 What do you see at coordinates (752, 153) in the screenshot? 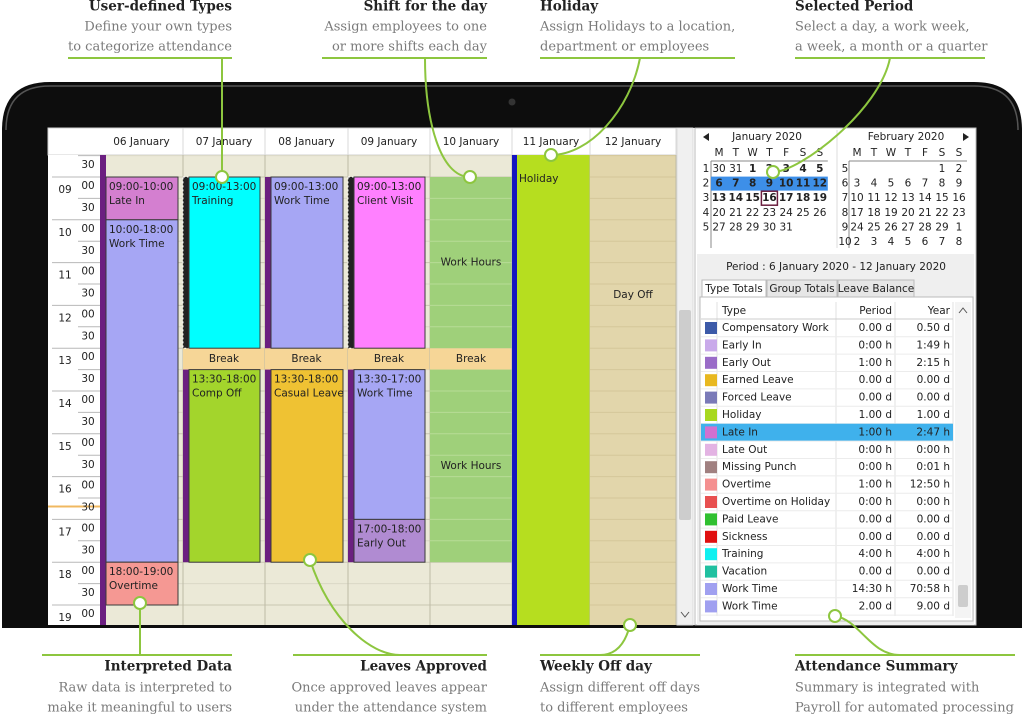
I see `weekday: W` at bounding box center [752, 153].